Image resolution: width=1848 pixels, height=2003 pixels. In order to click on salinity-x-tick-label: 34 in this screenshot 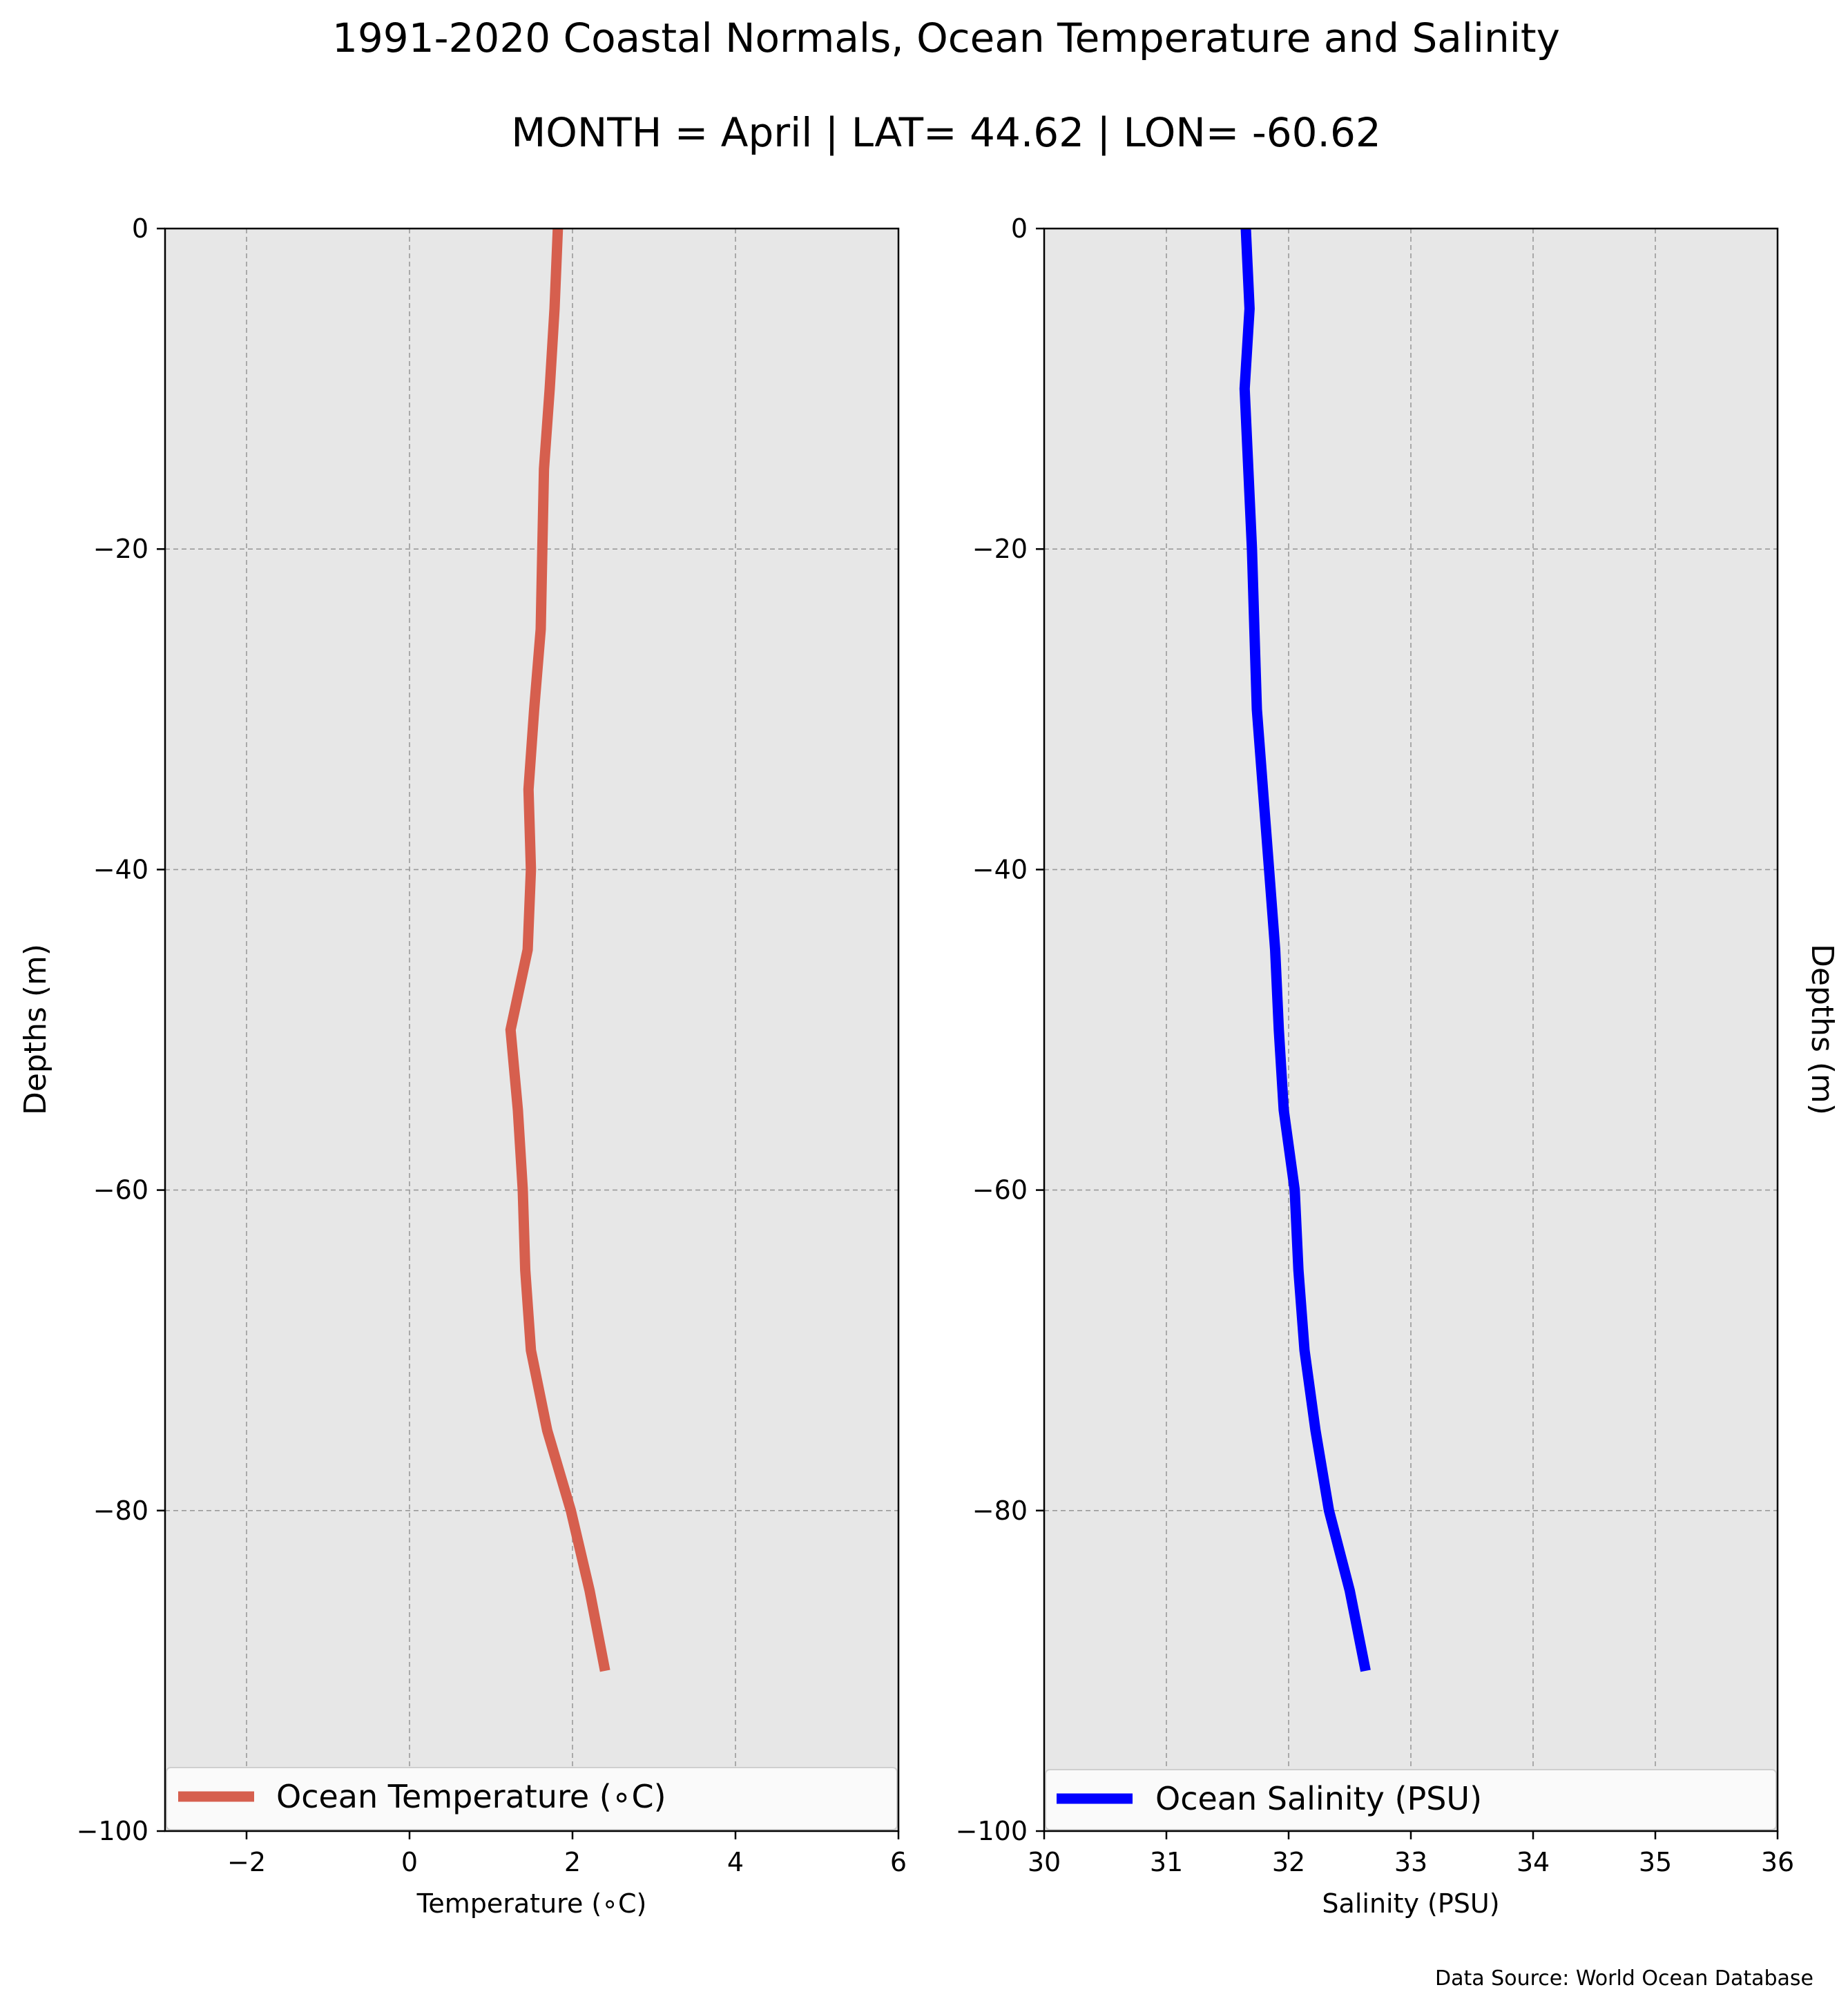, I will do `click(1533, 1862)`.